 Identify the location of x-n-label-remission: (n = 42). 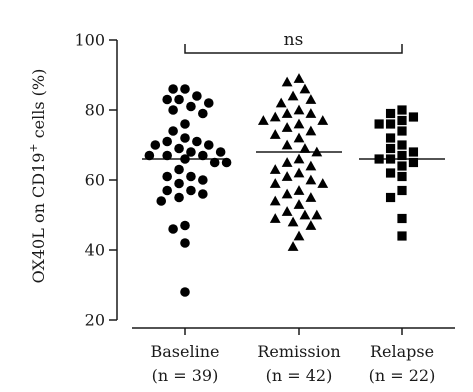
(299, 375).